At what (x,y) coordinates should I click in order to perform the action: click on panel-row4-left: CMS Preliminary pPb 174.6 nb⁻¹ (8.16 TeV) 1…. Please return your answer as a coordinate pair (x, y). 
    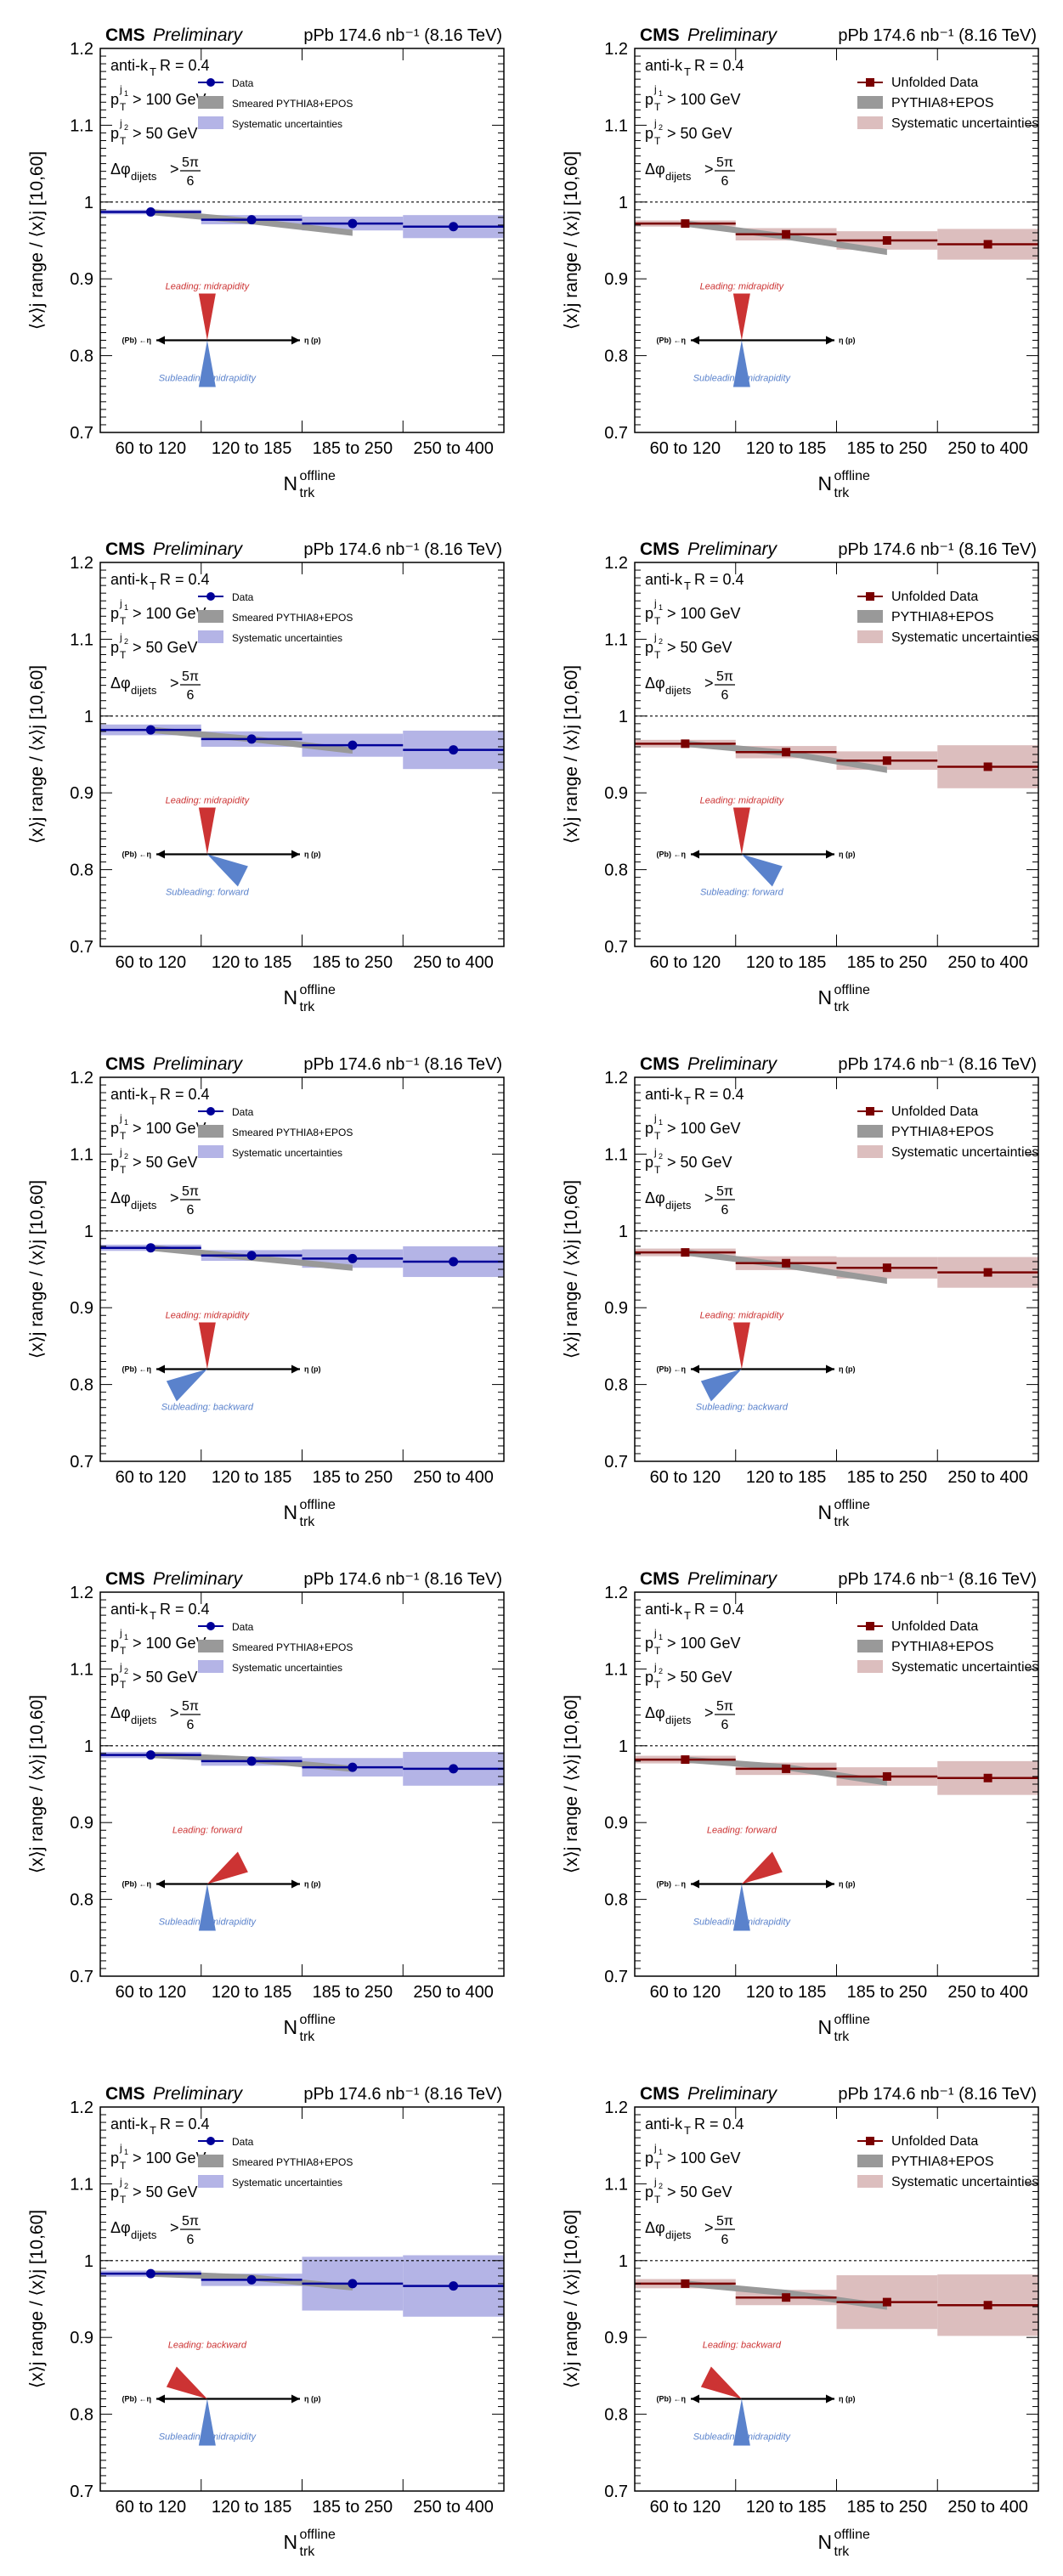
    Looking at the image, I should click on (266, 1806).